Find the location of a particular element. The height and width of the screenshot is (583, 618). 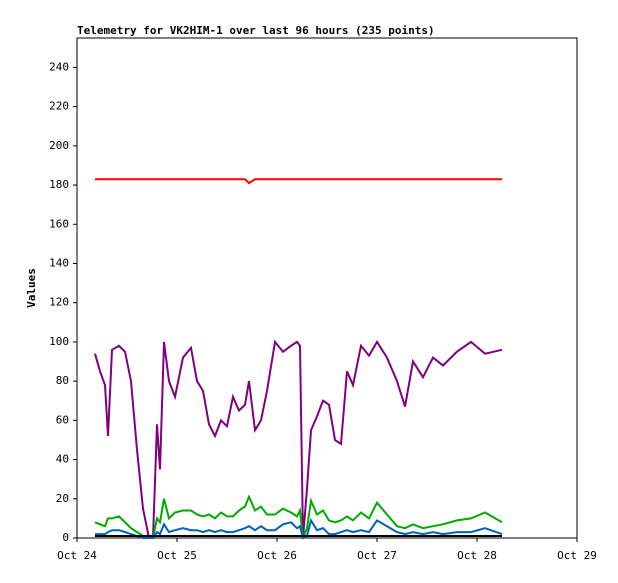

x-tick-label: Oct 28 is located at coordinates (477, 555).